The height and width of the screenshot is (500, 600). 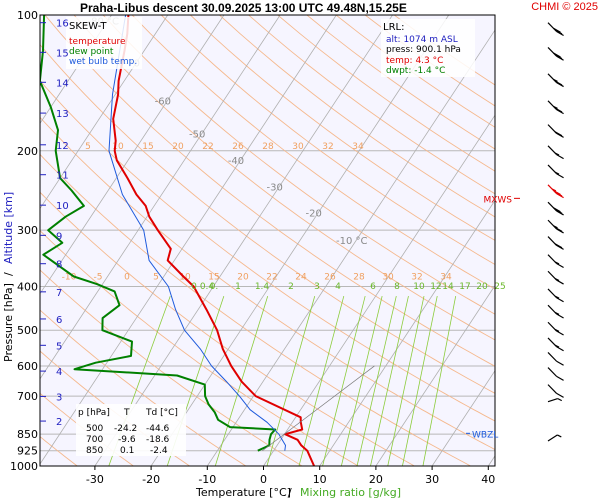 What do you see at coordinates (27, 330) in the screenshot?
I see `pressure-tick-label: 500` at bounding box center [27, 330].